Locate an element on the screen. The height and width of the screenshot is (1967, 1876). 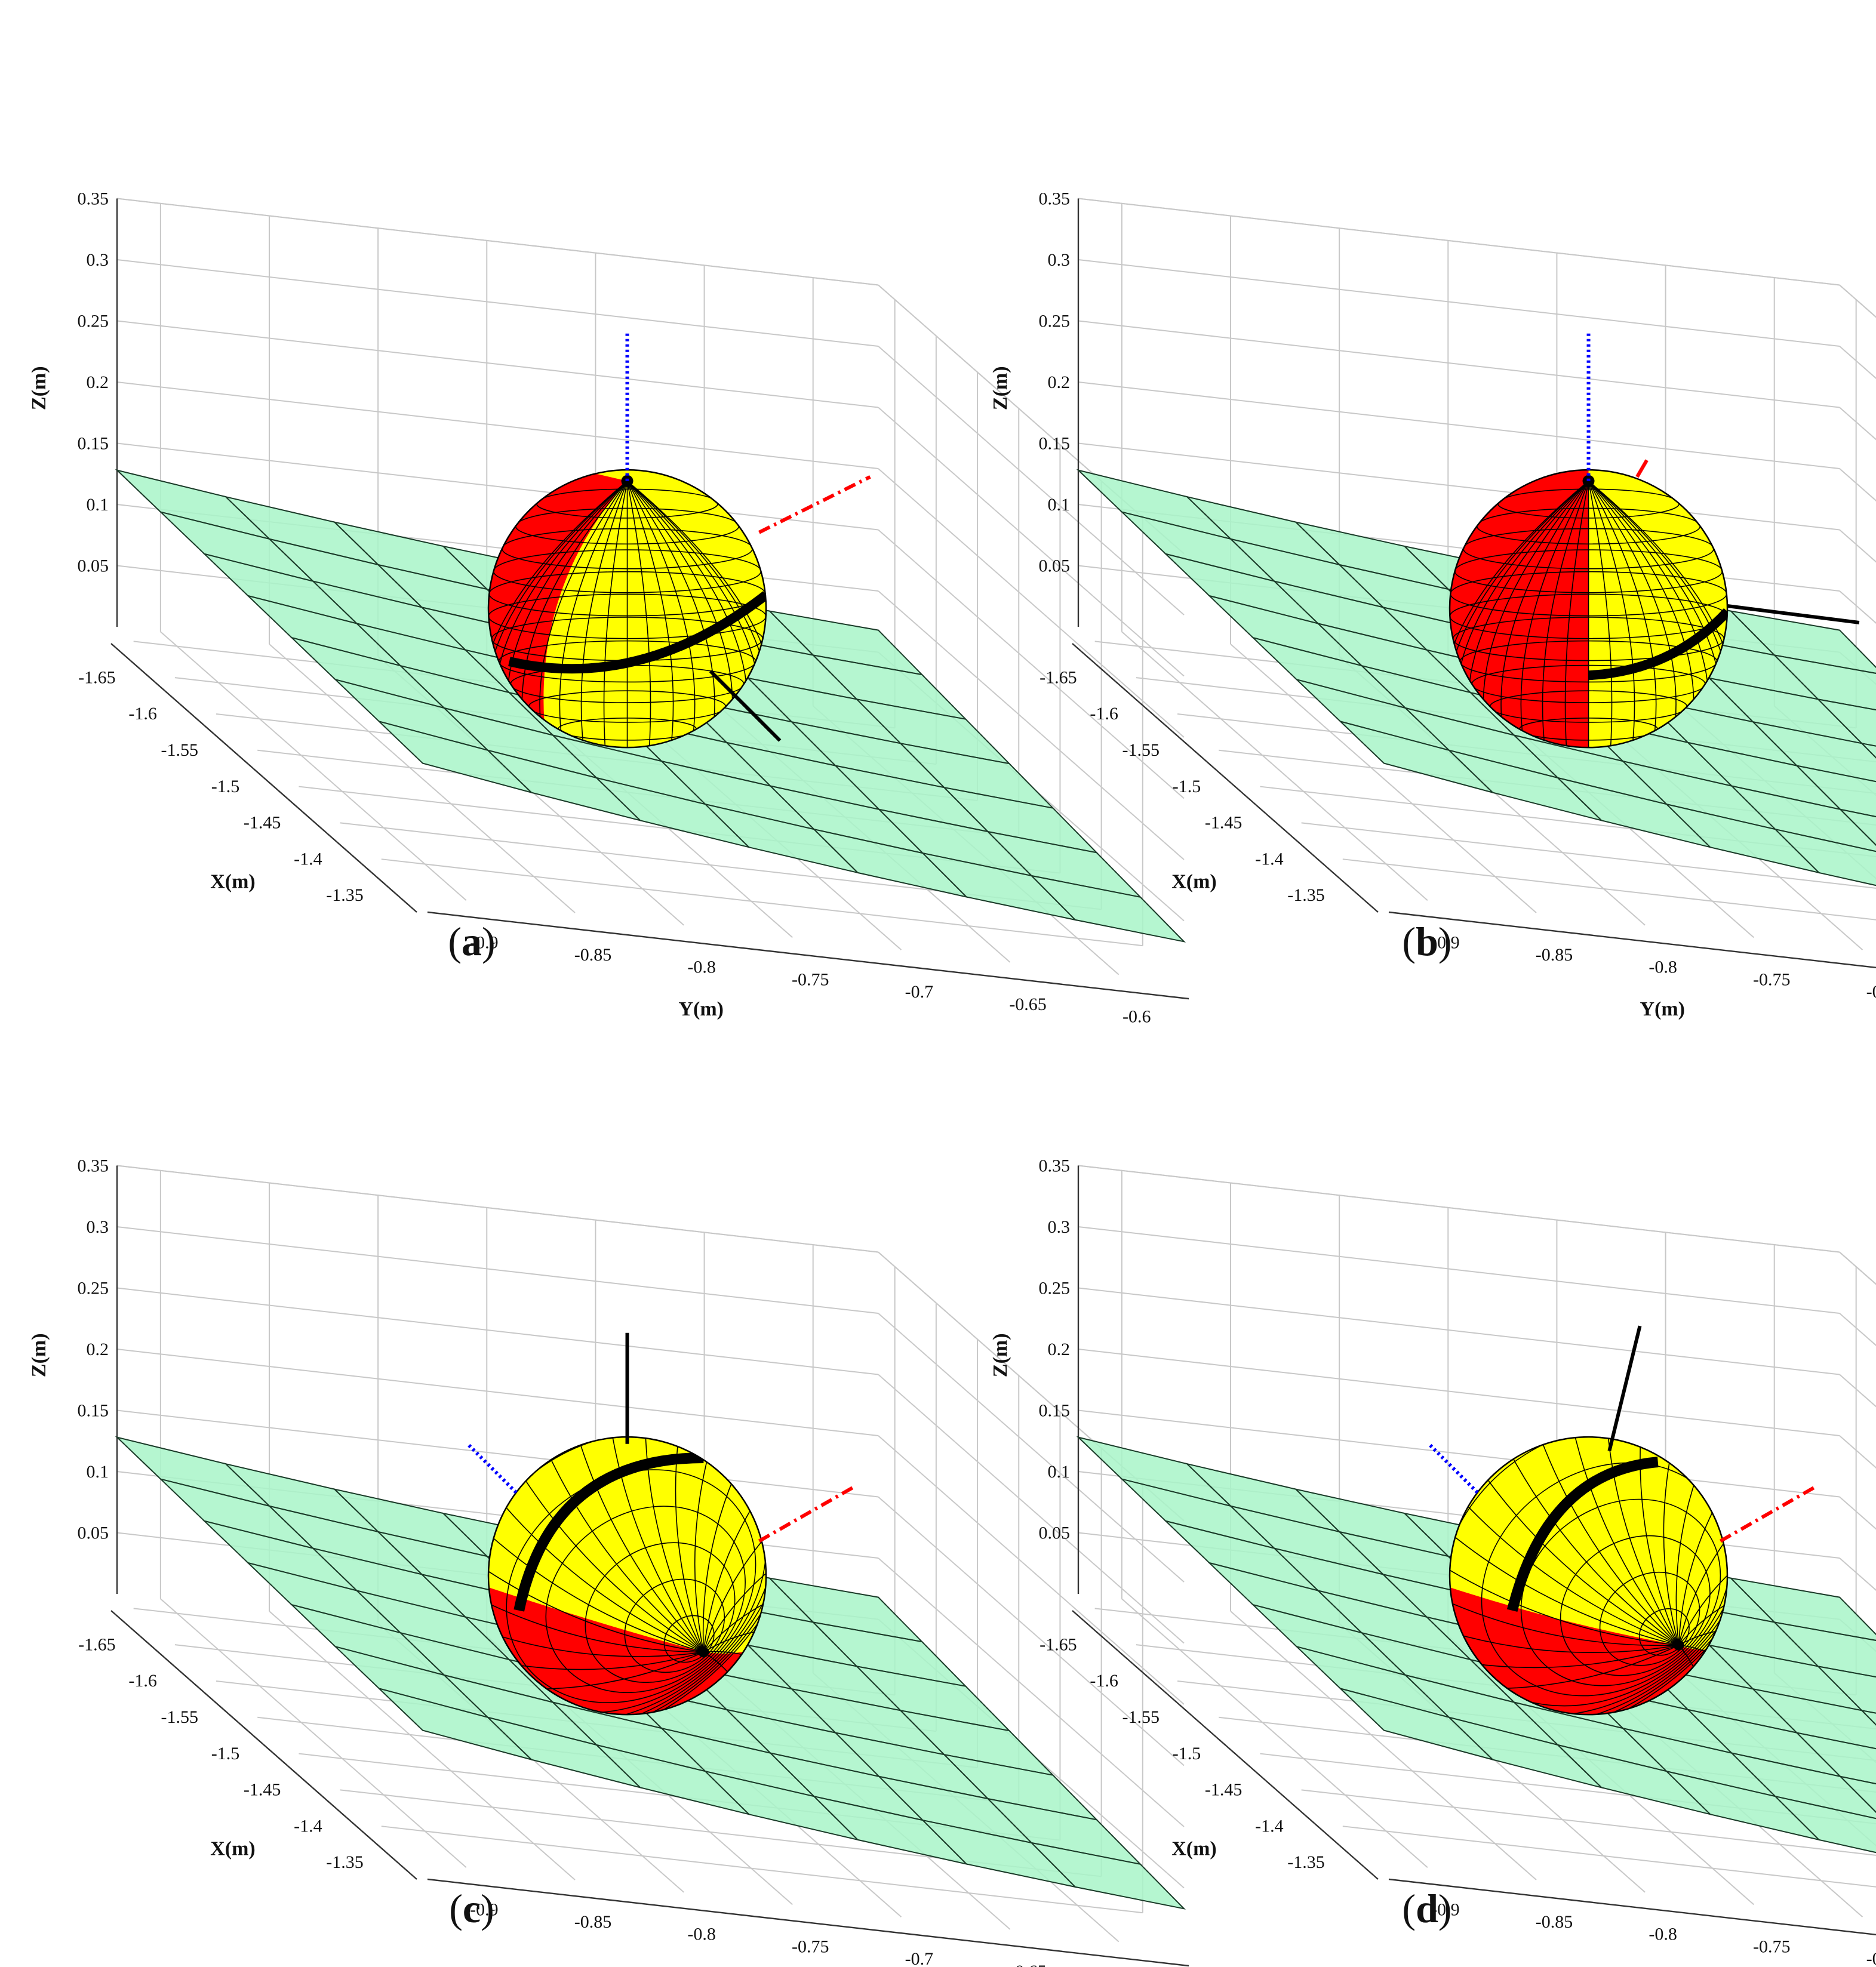
caption-b: (b) is located at coordinates (1426, 941).